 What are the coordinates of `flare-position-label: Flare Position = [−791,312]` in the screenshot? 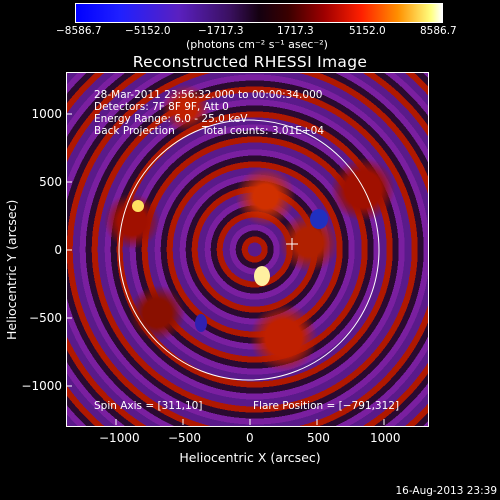 It's located at (326, 406).